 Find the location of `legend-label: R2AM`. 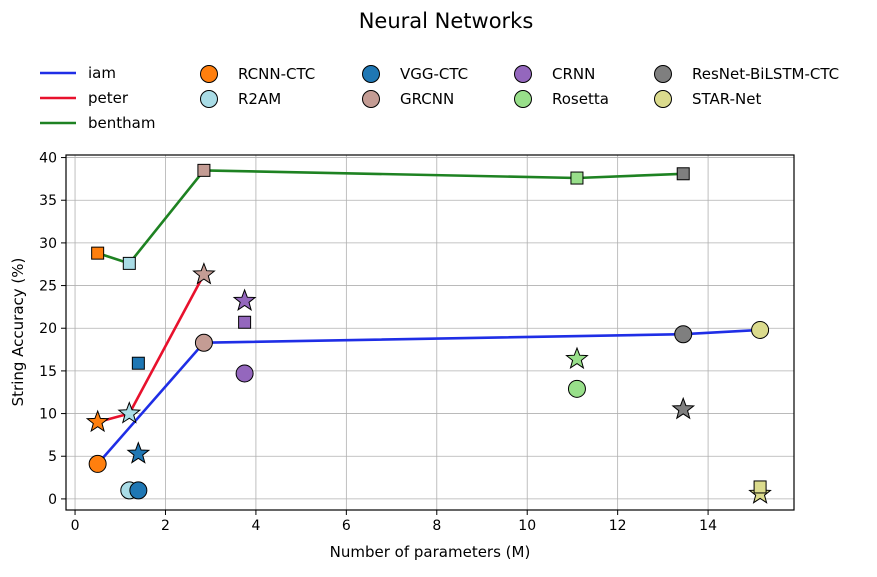

legend-label: R2AM is located at coordinates (259, 99).